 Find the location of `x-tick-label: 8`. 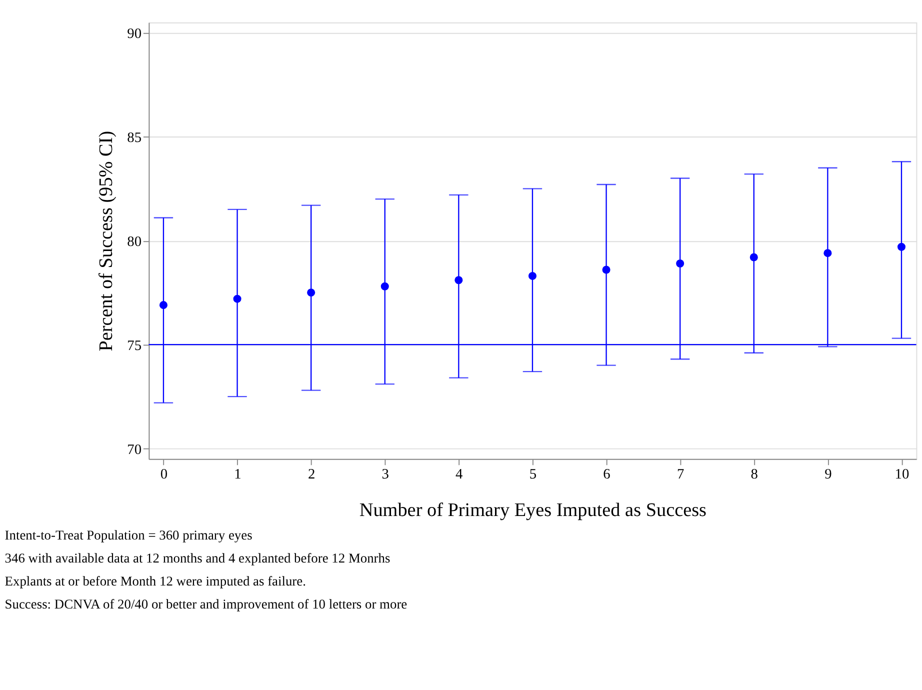

x-tick-label: 8 is located at coordinates (754, 474).